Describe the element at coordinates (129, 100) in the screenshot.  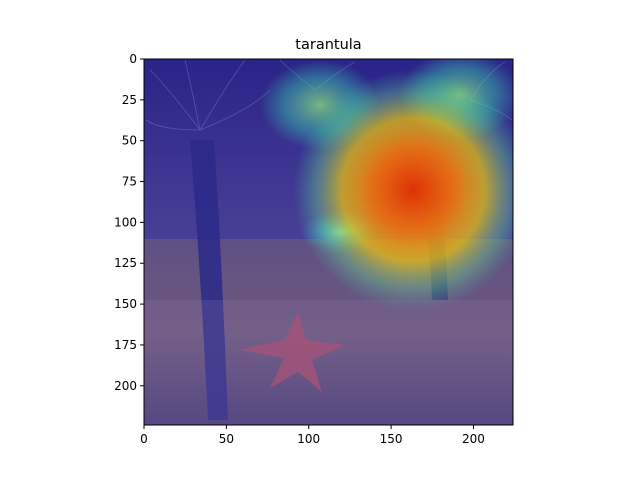
I see `y-tick-label: 25` at that location.